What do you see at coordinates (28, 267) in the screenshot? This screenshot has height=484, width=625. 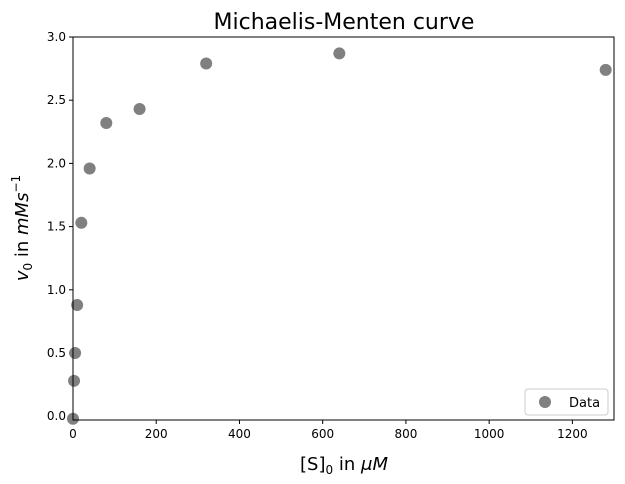 I see `y-axis-label-sub: 0` at bounding box center [28, 267].